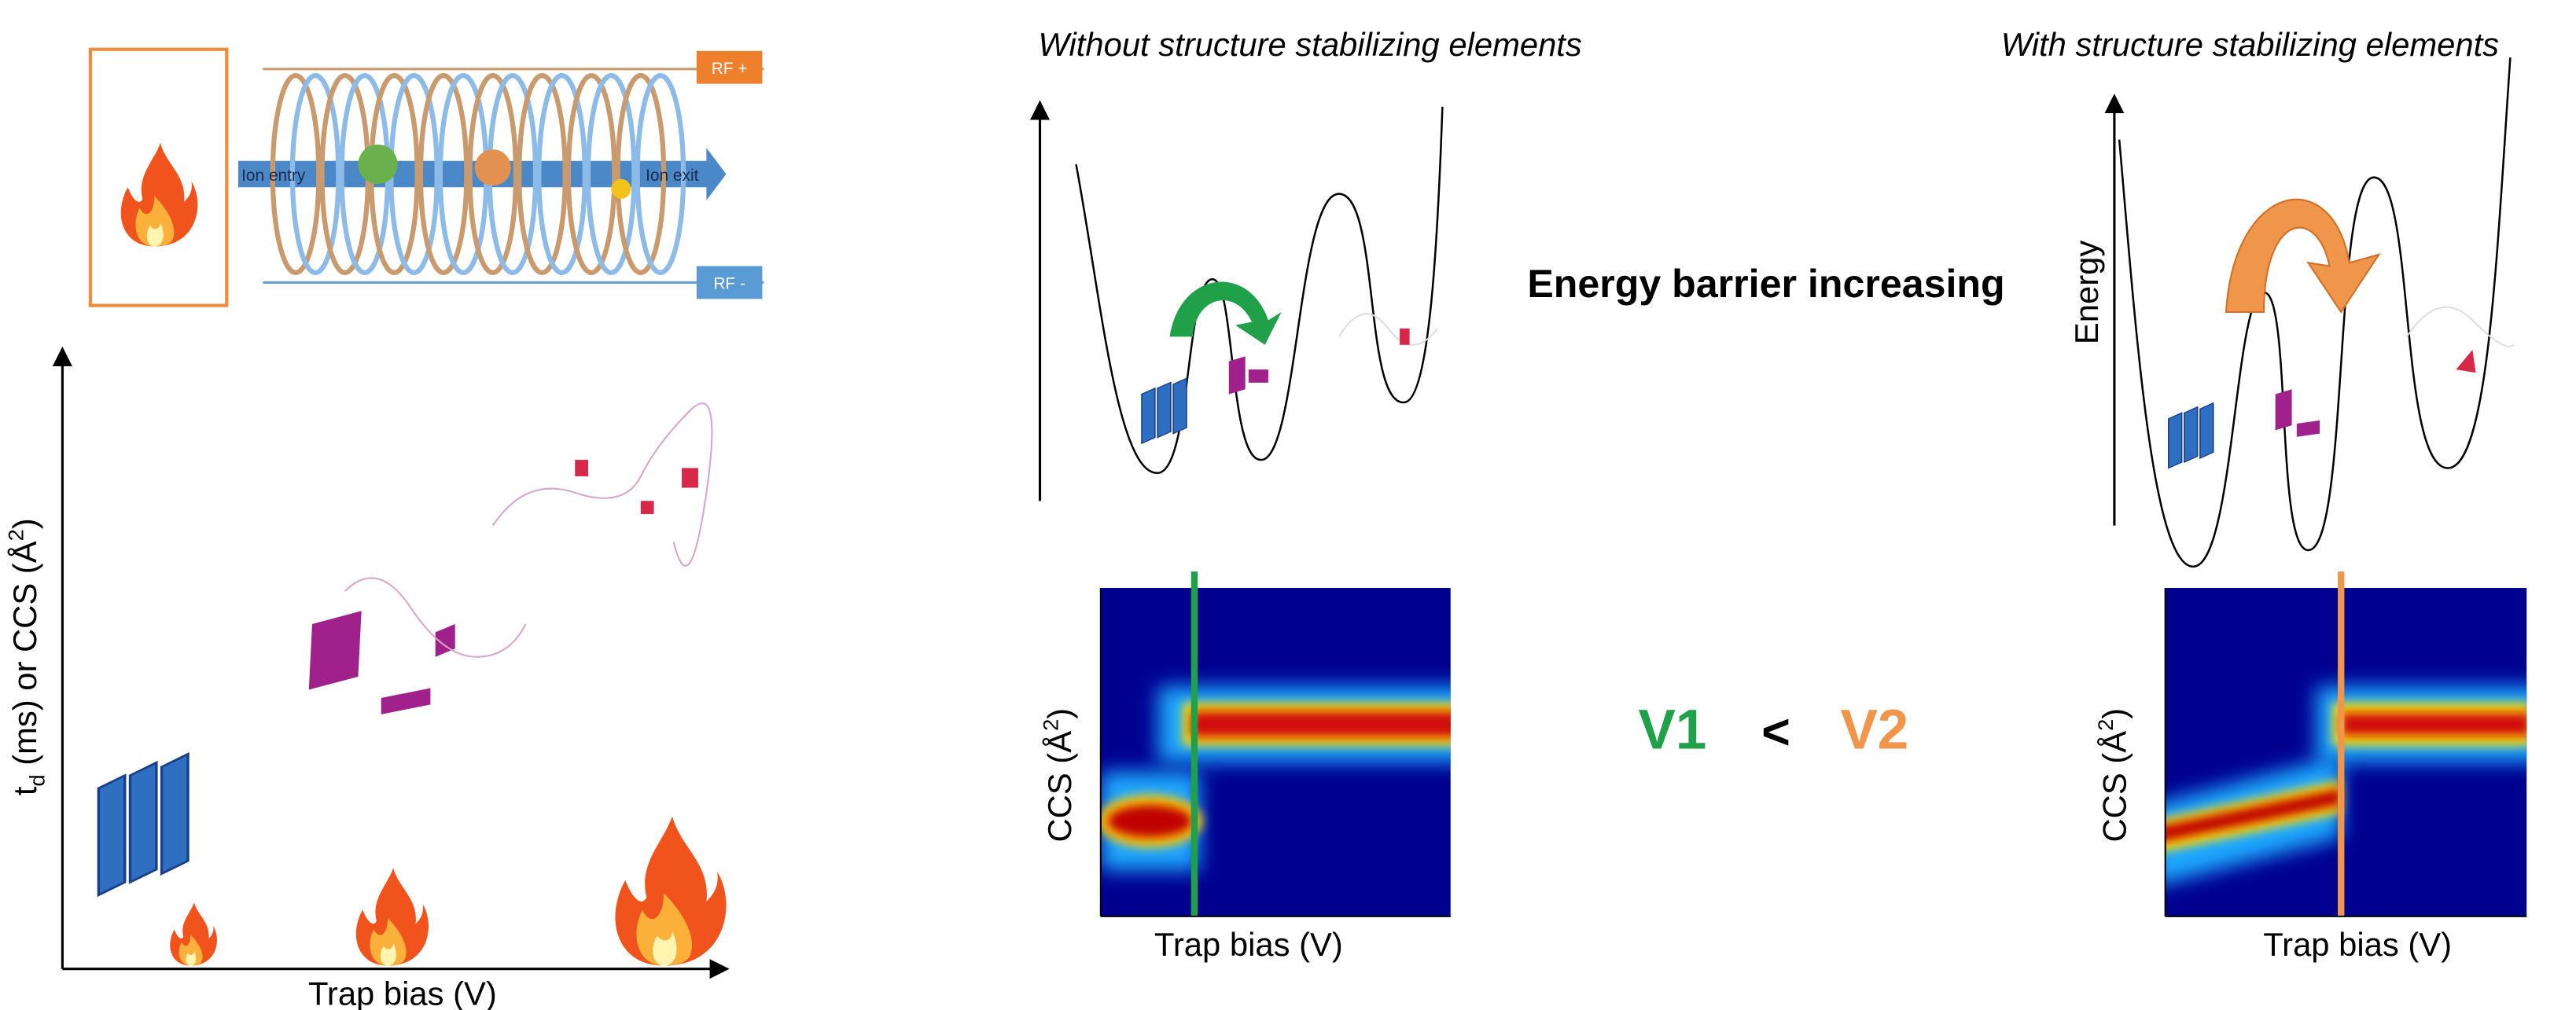 This screenshot has width=2576, height=1010. I want to click on comparison: V1 < V2, so click(1773, 731).